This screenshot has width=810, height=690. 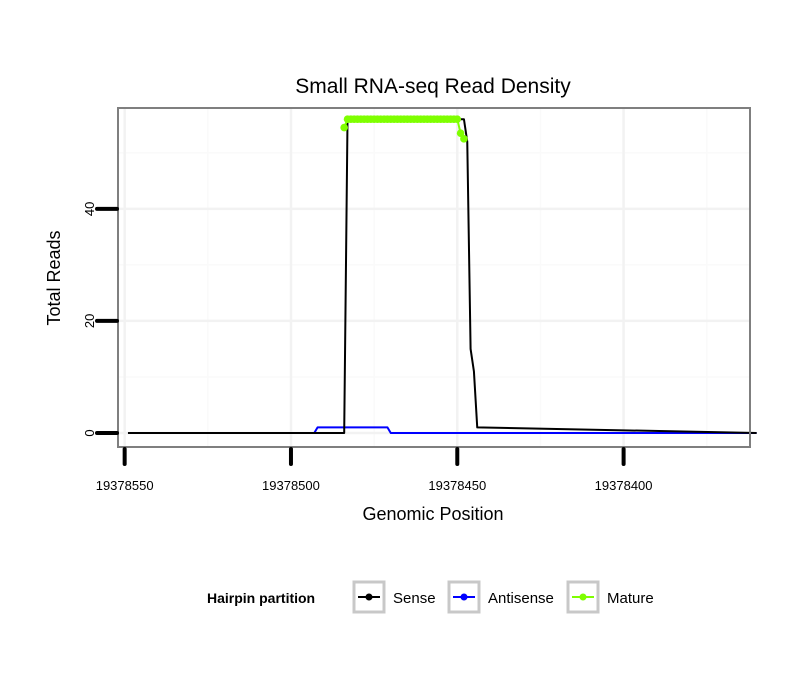 I want to click on y-tick-label: 40, so click(x=89, y=209).